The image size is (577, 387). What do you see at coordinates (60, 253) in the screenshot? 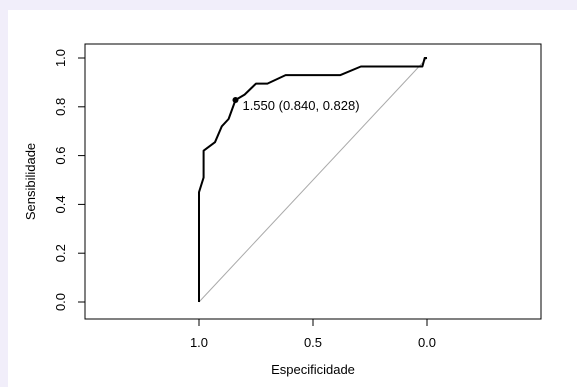
I see `y-tick-label: 0.2` at bounding box center [60, 253].